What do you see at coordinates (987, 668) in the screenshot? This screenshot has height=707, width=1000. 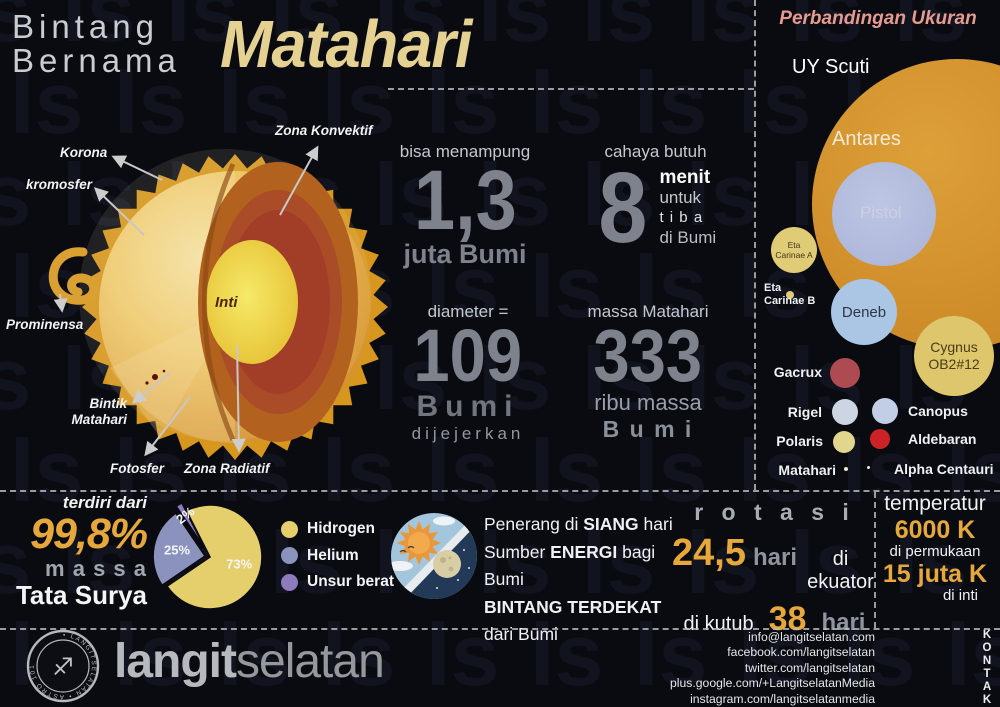 I see `kontak-vertical-label: KONTAK` at bounding box center [987, 668].